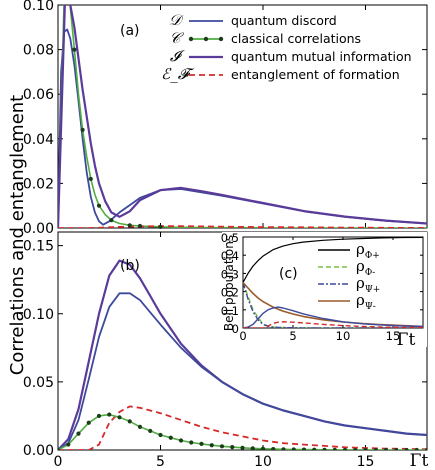 This screenshot has height=470, width=435. What do you see at coordinates (38, 247) in the screenshot?
I see `y-tick-label-3: 0.15` at bounding box center [38, 247].